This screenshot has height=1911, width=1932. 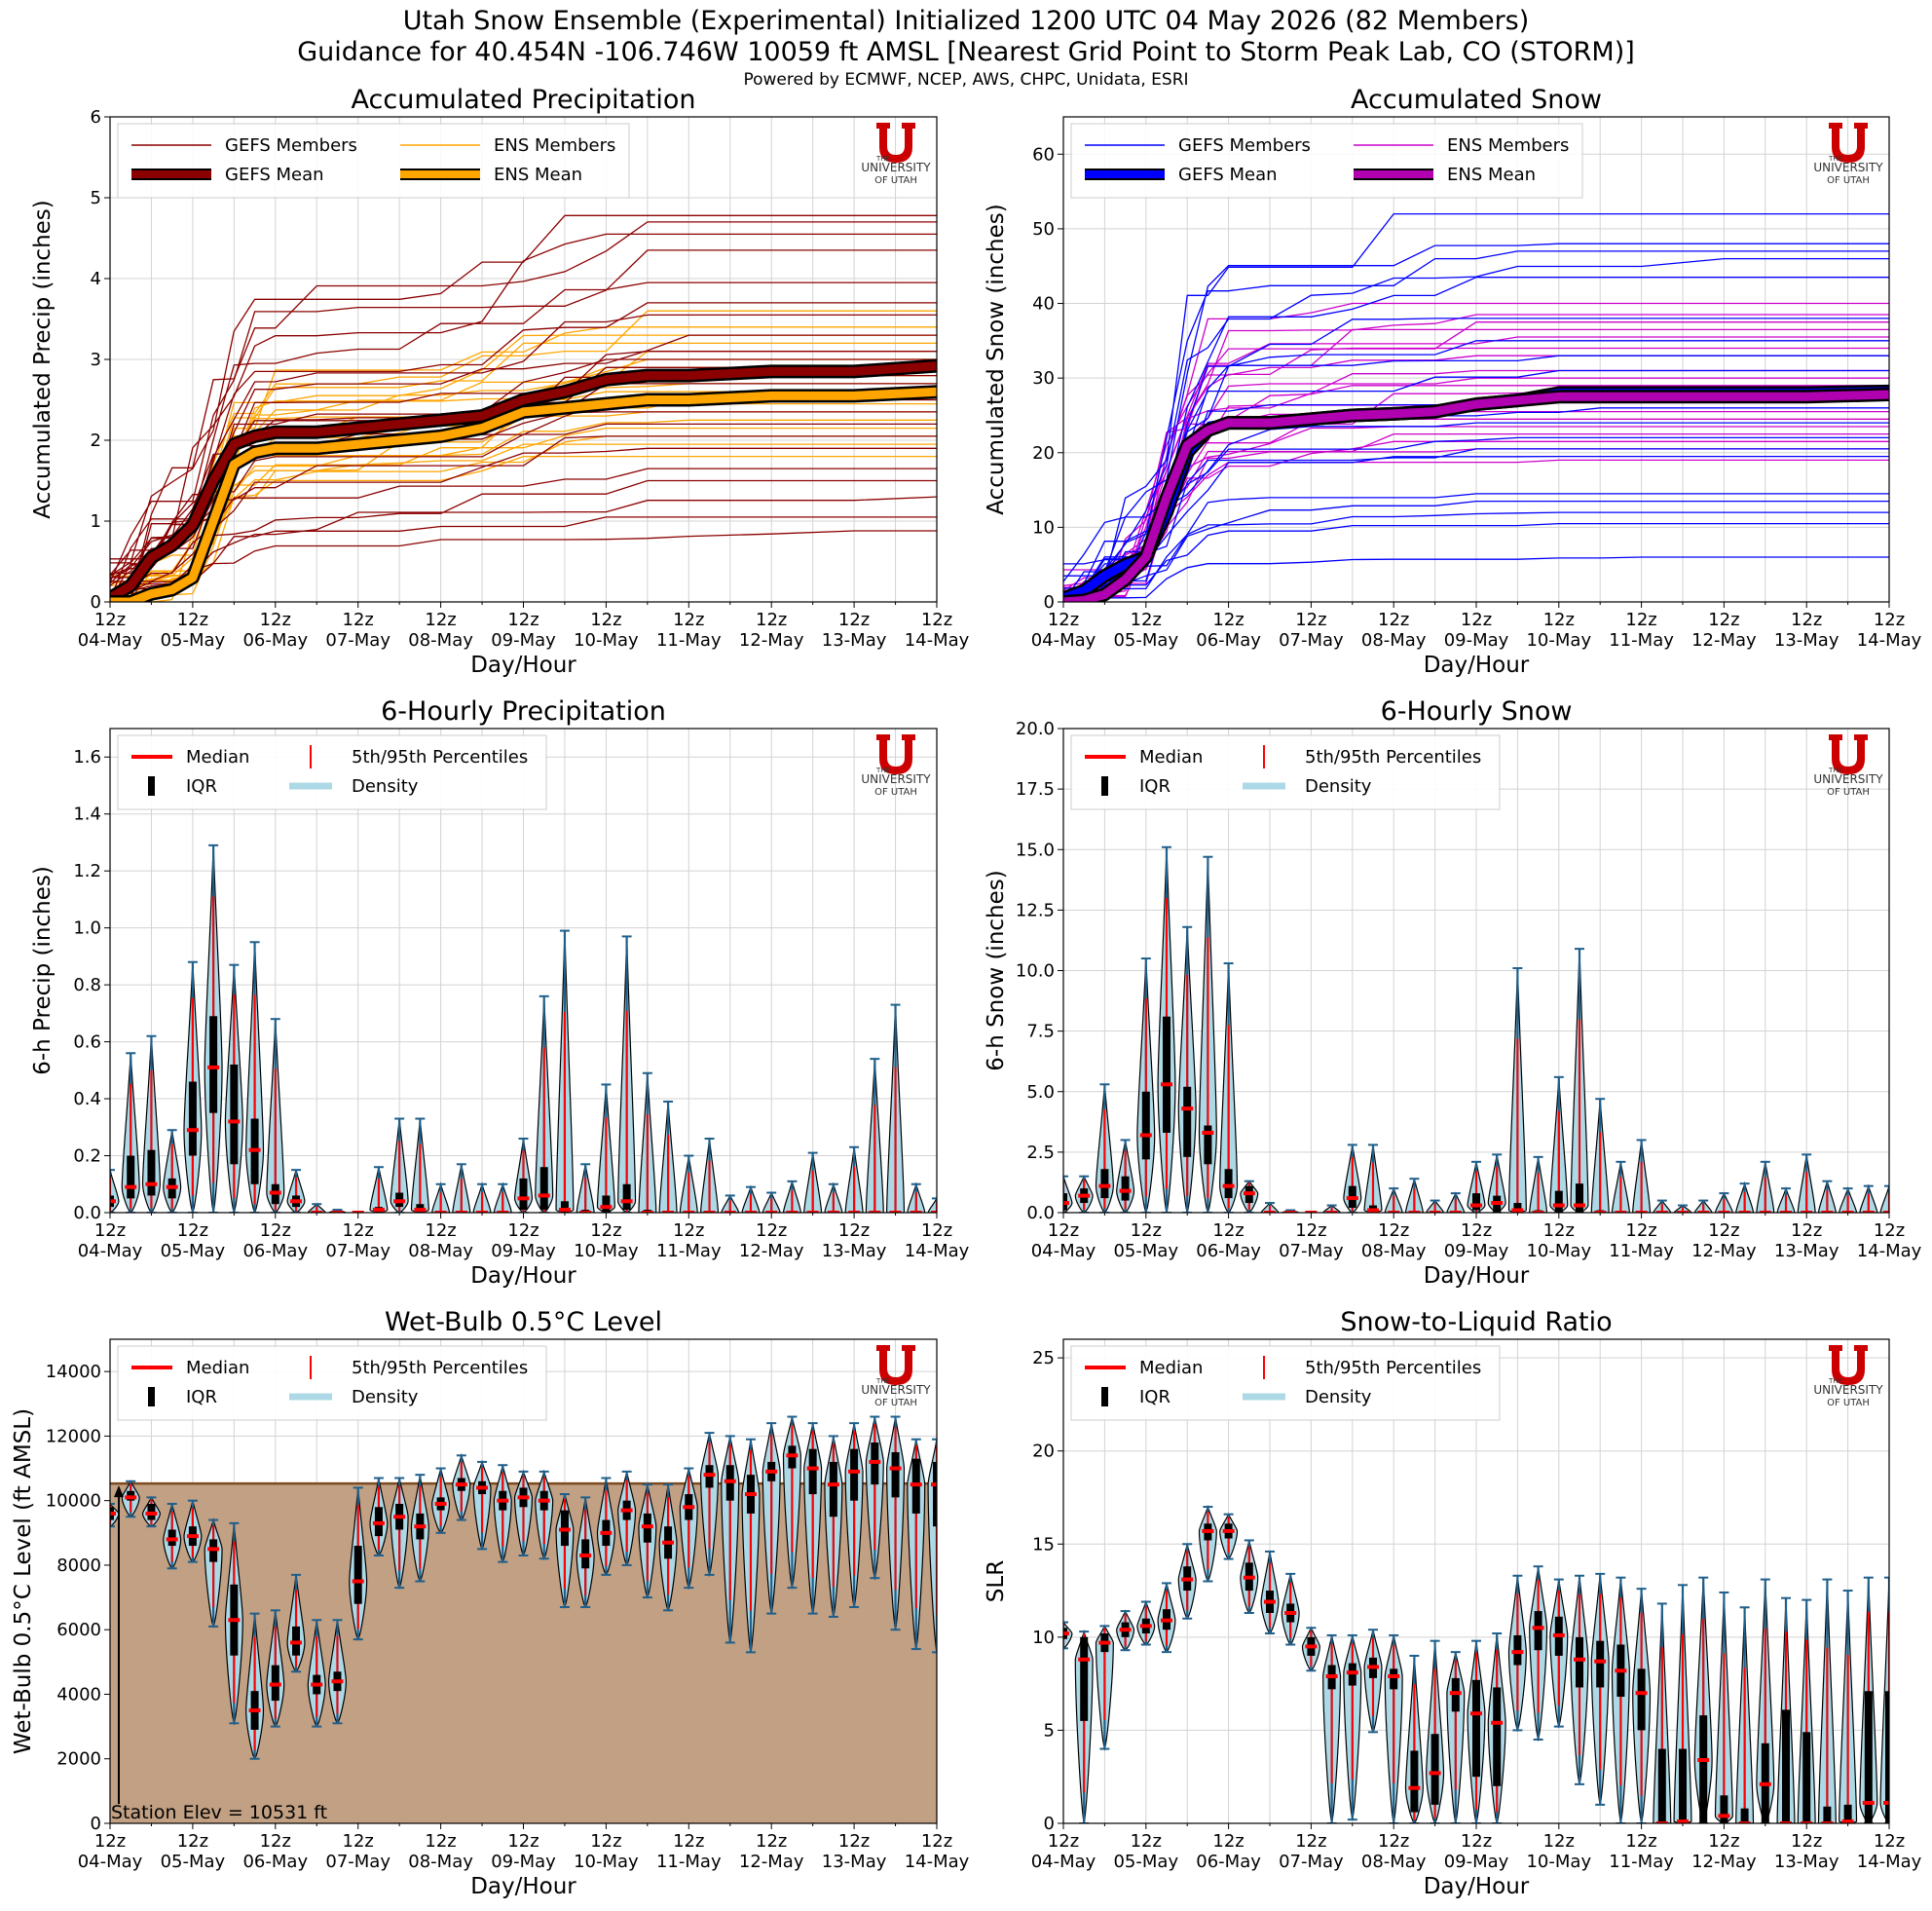 What do you see at coordinates (997, 970) in the screenshot?
I see `y-axis-label: 6-h Snow (inches)` at bounding box center [997, 970].